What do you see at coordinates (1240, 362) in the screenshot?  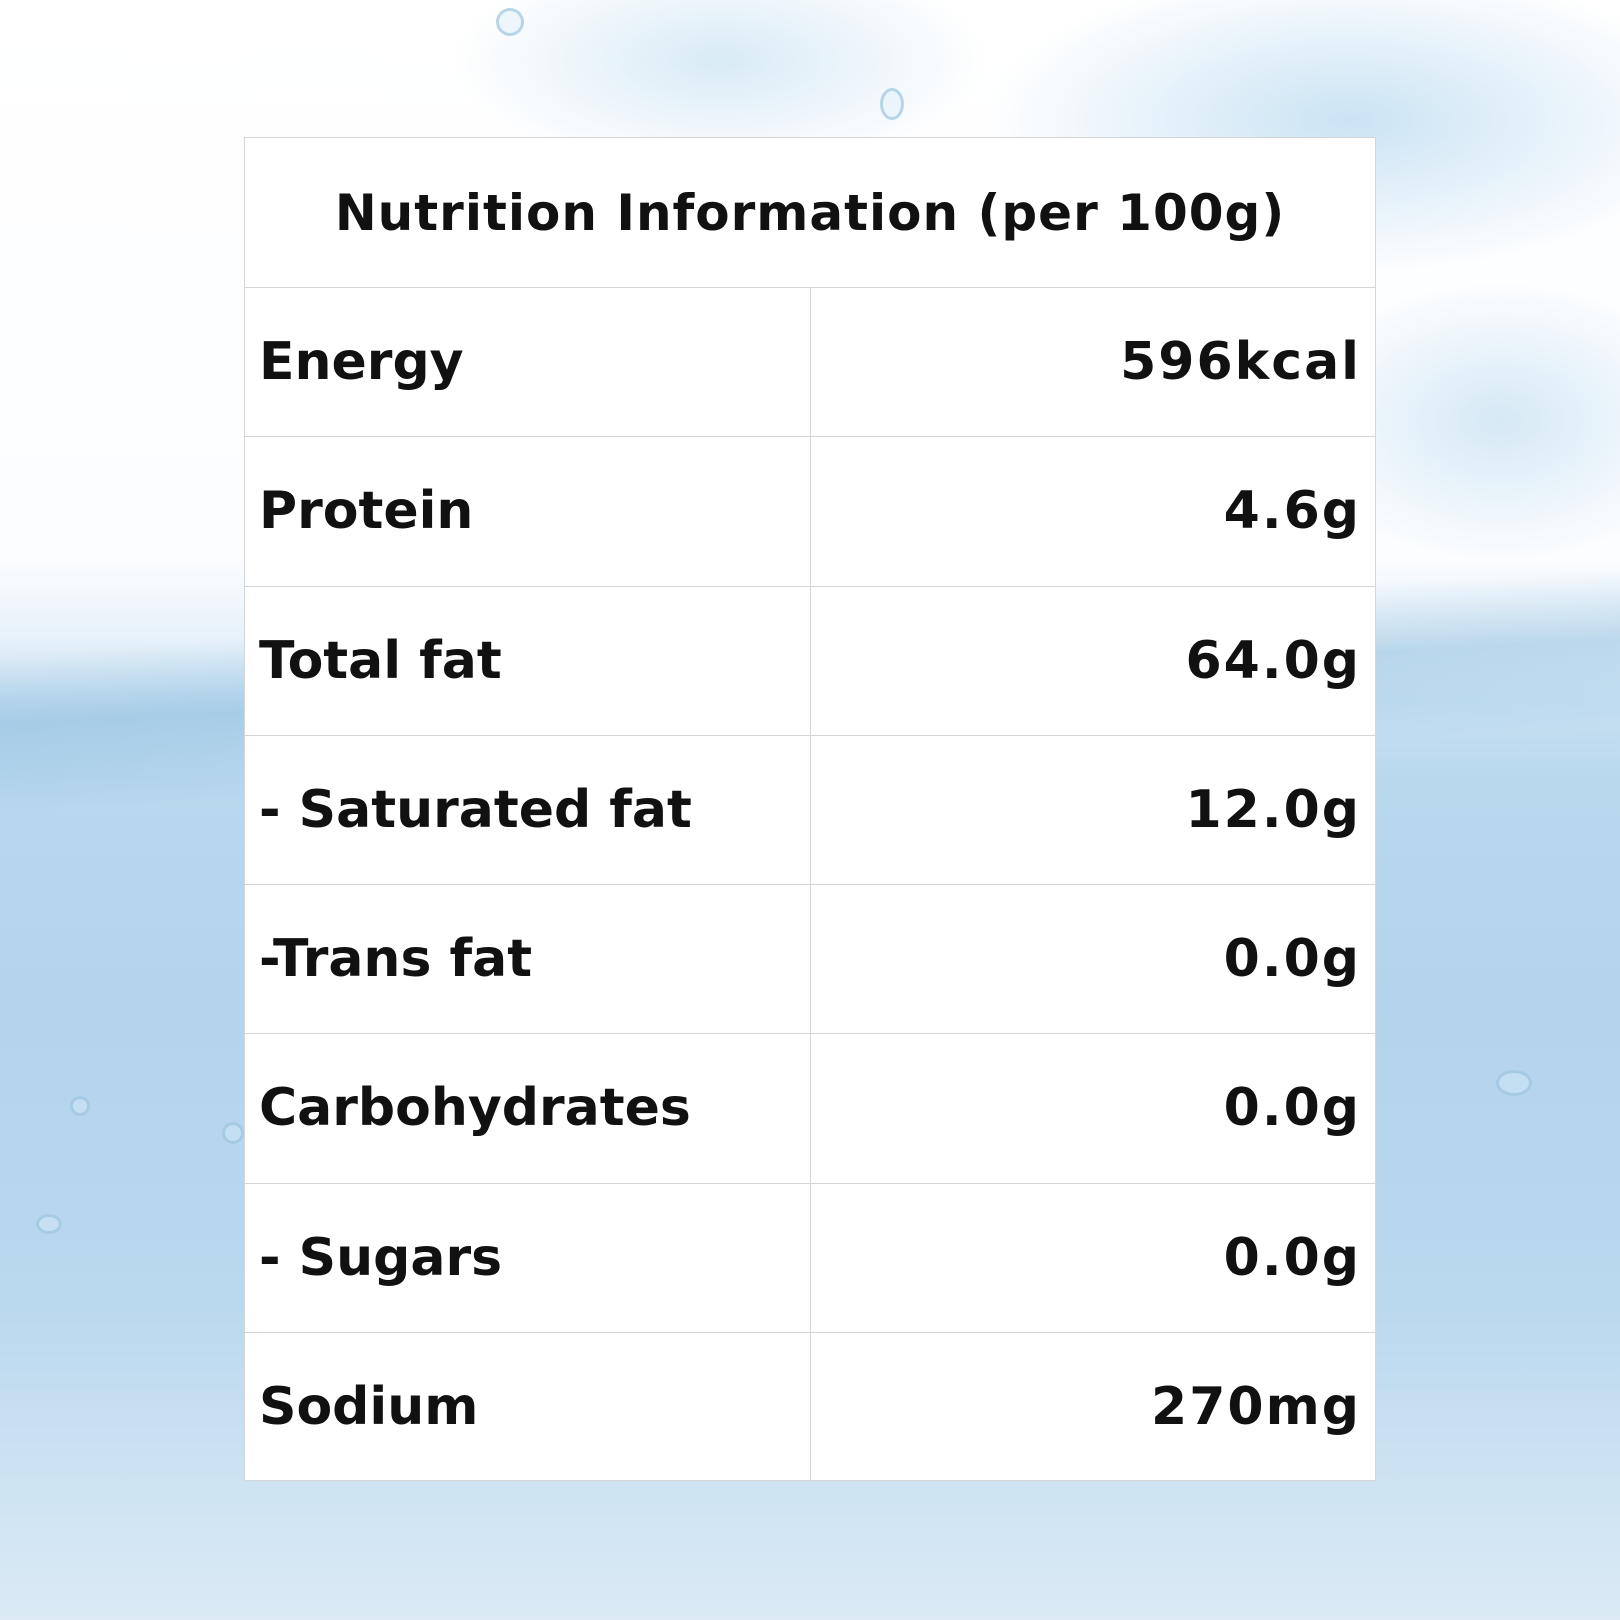 I see `nutrient-value: 596kcal` at bounding box center [1240, 362].